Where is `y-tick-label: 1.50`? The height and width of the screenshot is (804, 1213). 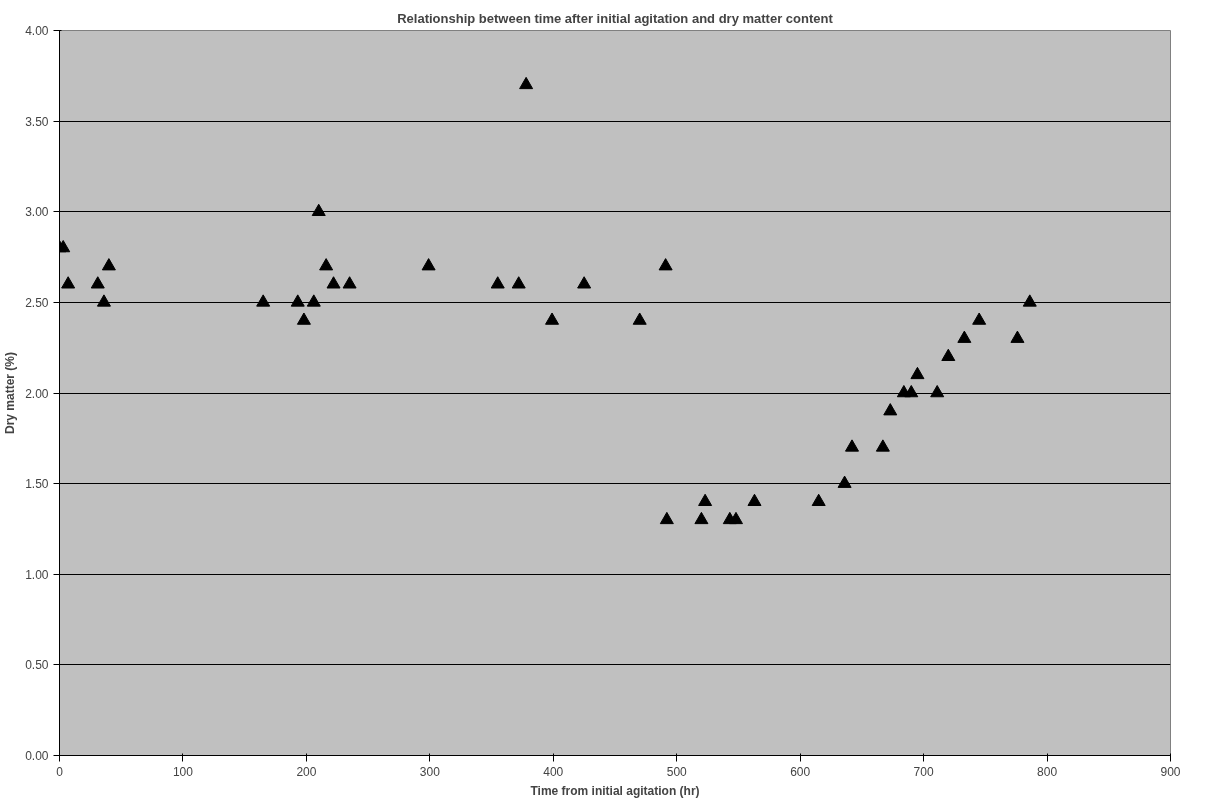 y-tick-label: 1.50 is located at coordinates (37, 484).